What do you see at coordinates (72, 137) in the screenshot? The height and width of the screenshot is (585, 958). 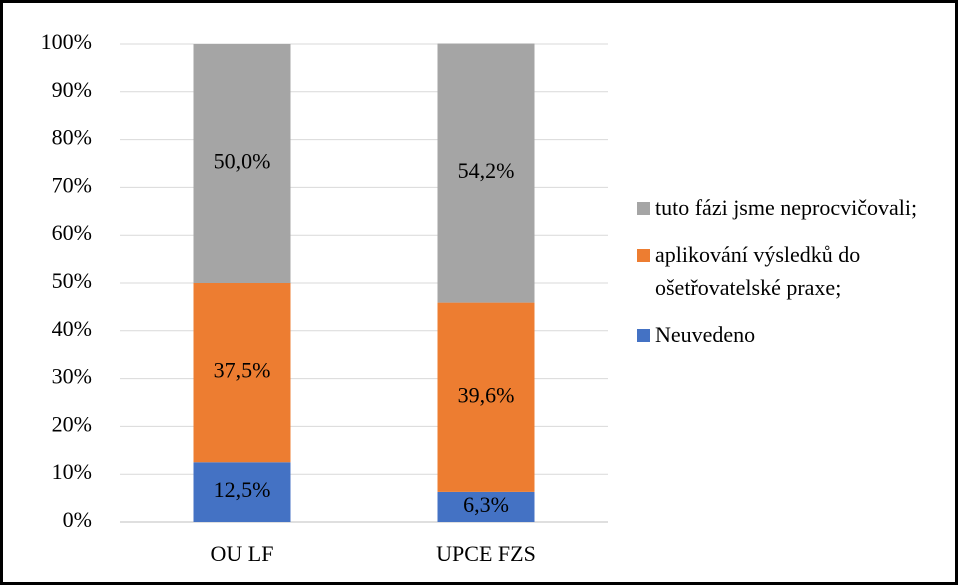 I see `y-tick-label: 80%` at bounding box center [72, 137].